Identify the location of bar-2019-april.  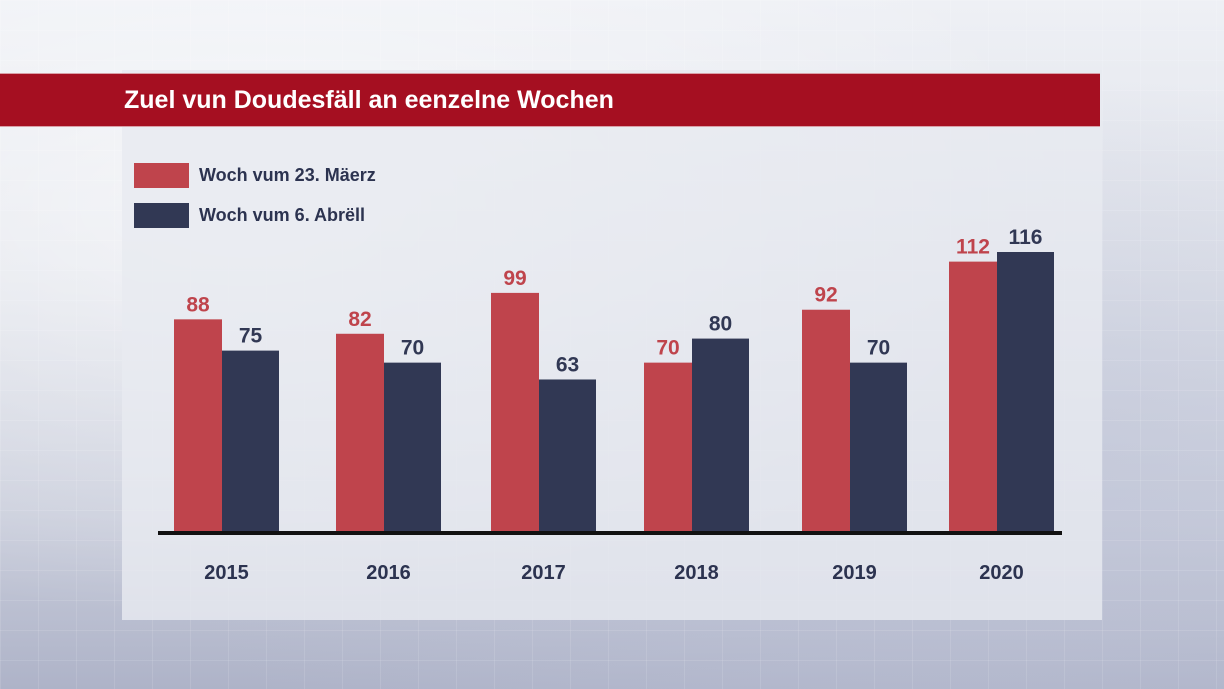
(878, 446).